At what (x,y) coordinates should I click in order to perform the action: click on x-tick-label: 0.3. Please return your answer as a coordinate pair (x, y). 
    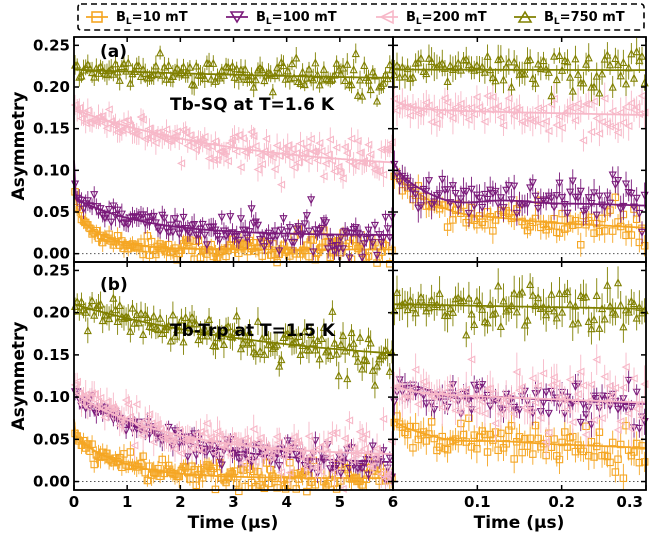
    Looking at the image, I should click on (629, 502).